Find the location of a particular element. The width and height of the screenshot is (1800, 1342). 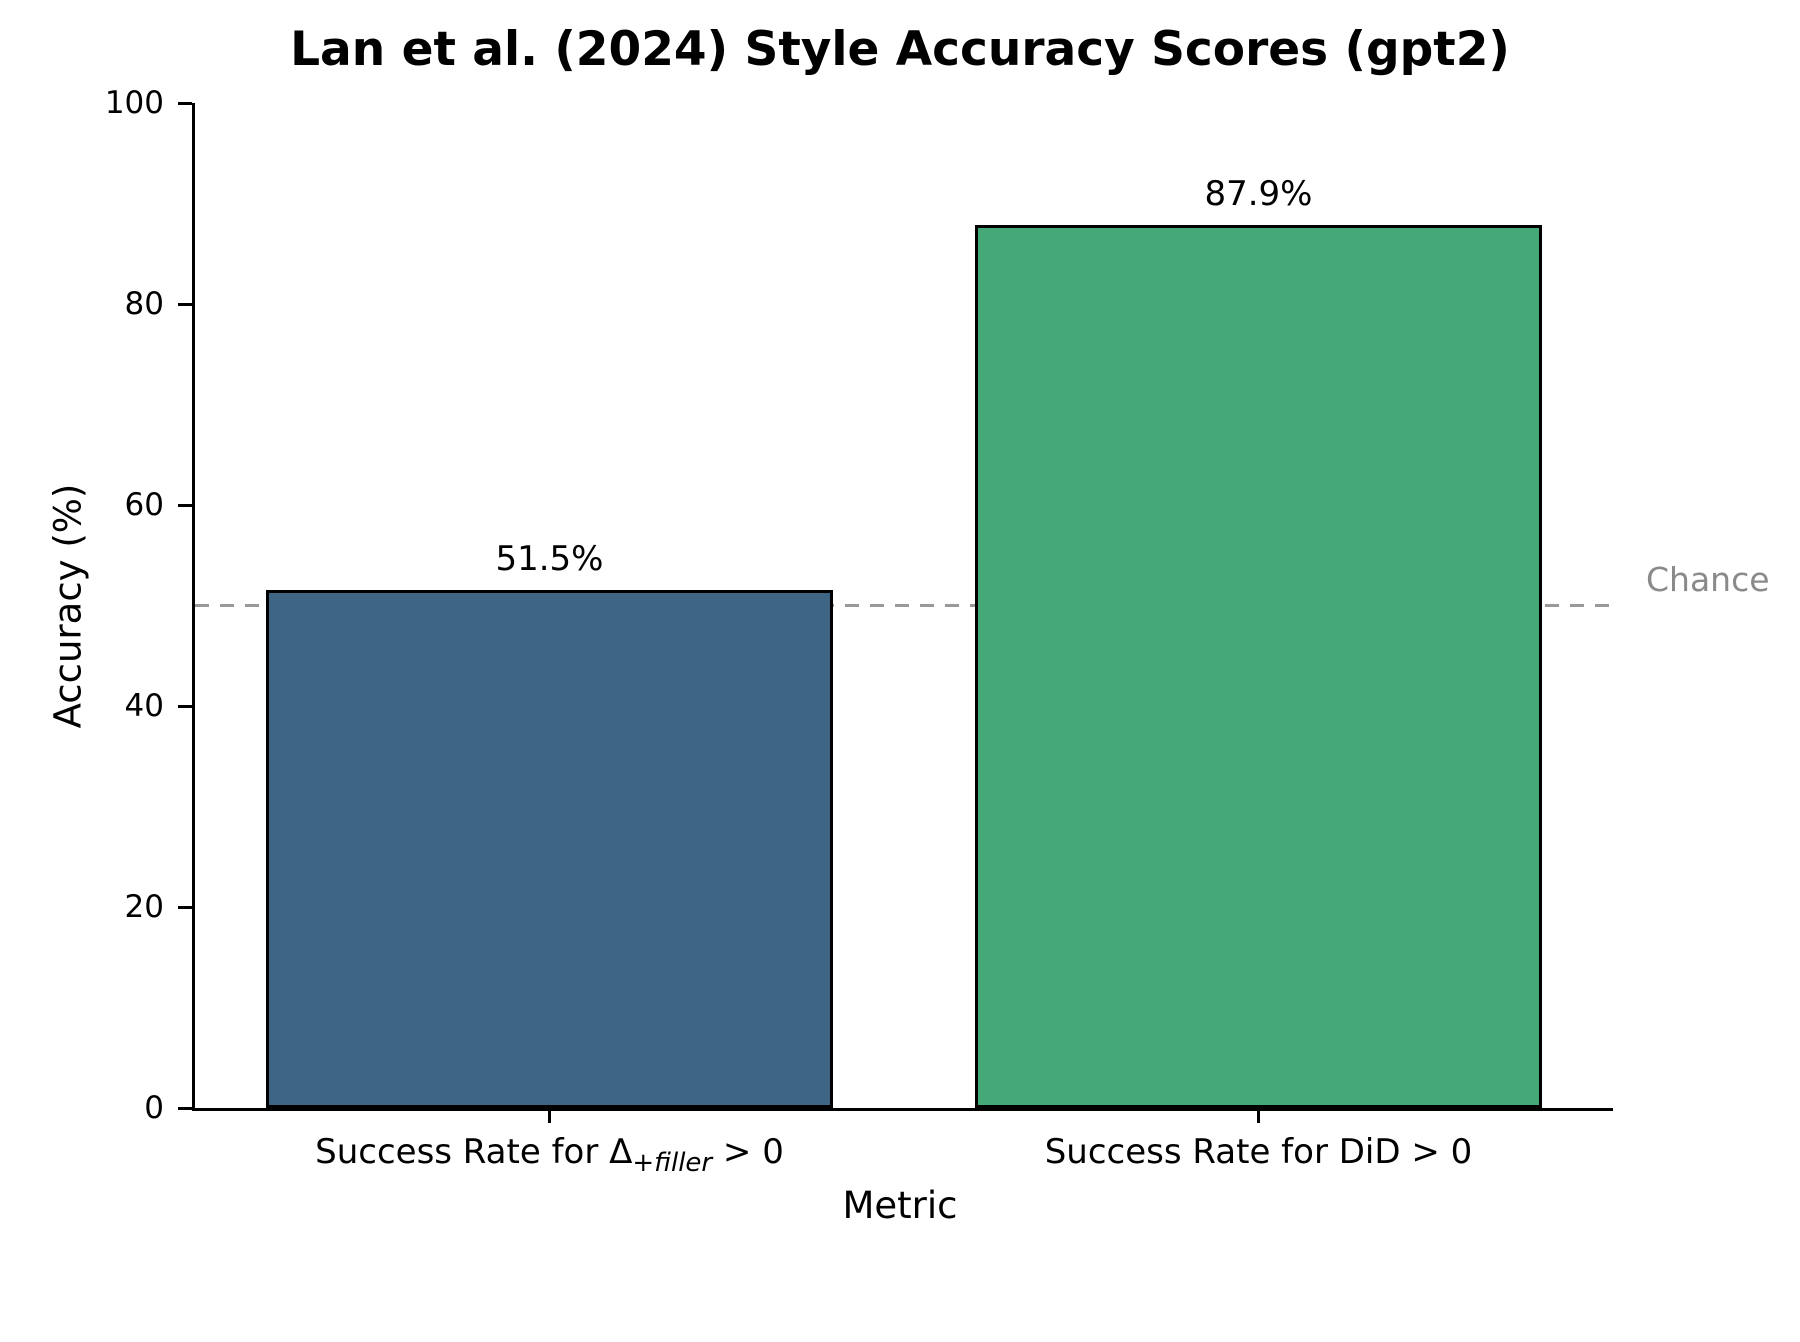

x-tick-text: > 0 is located at coordinates (748, 1152).